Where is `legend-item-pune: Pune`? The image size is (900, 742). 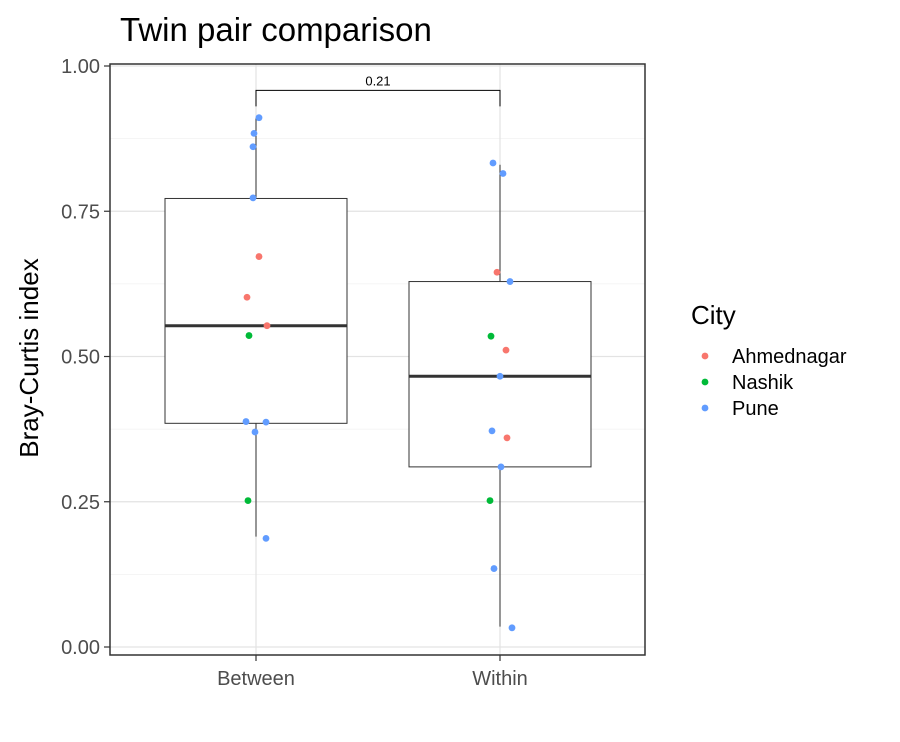
legend-item-pune: Pune is located at coordinates (740, 409).